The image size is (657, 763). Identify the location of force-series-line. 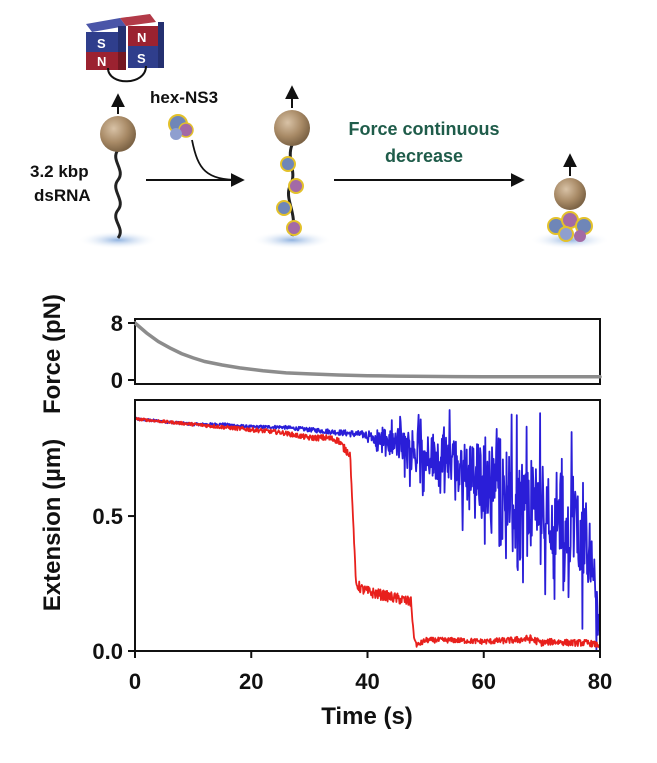
(367, 350).